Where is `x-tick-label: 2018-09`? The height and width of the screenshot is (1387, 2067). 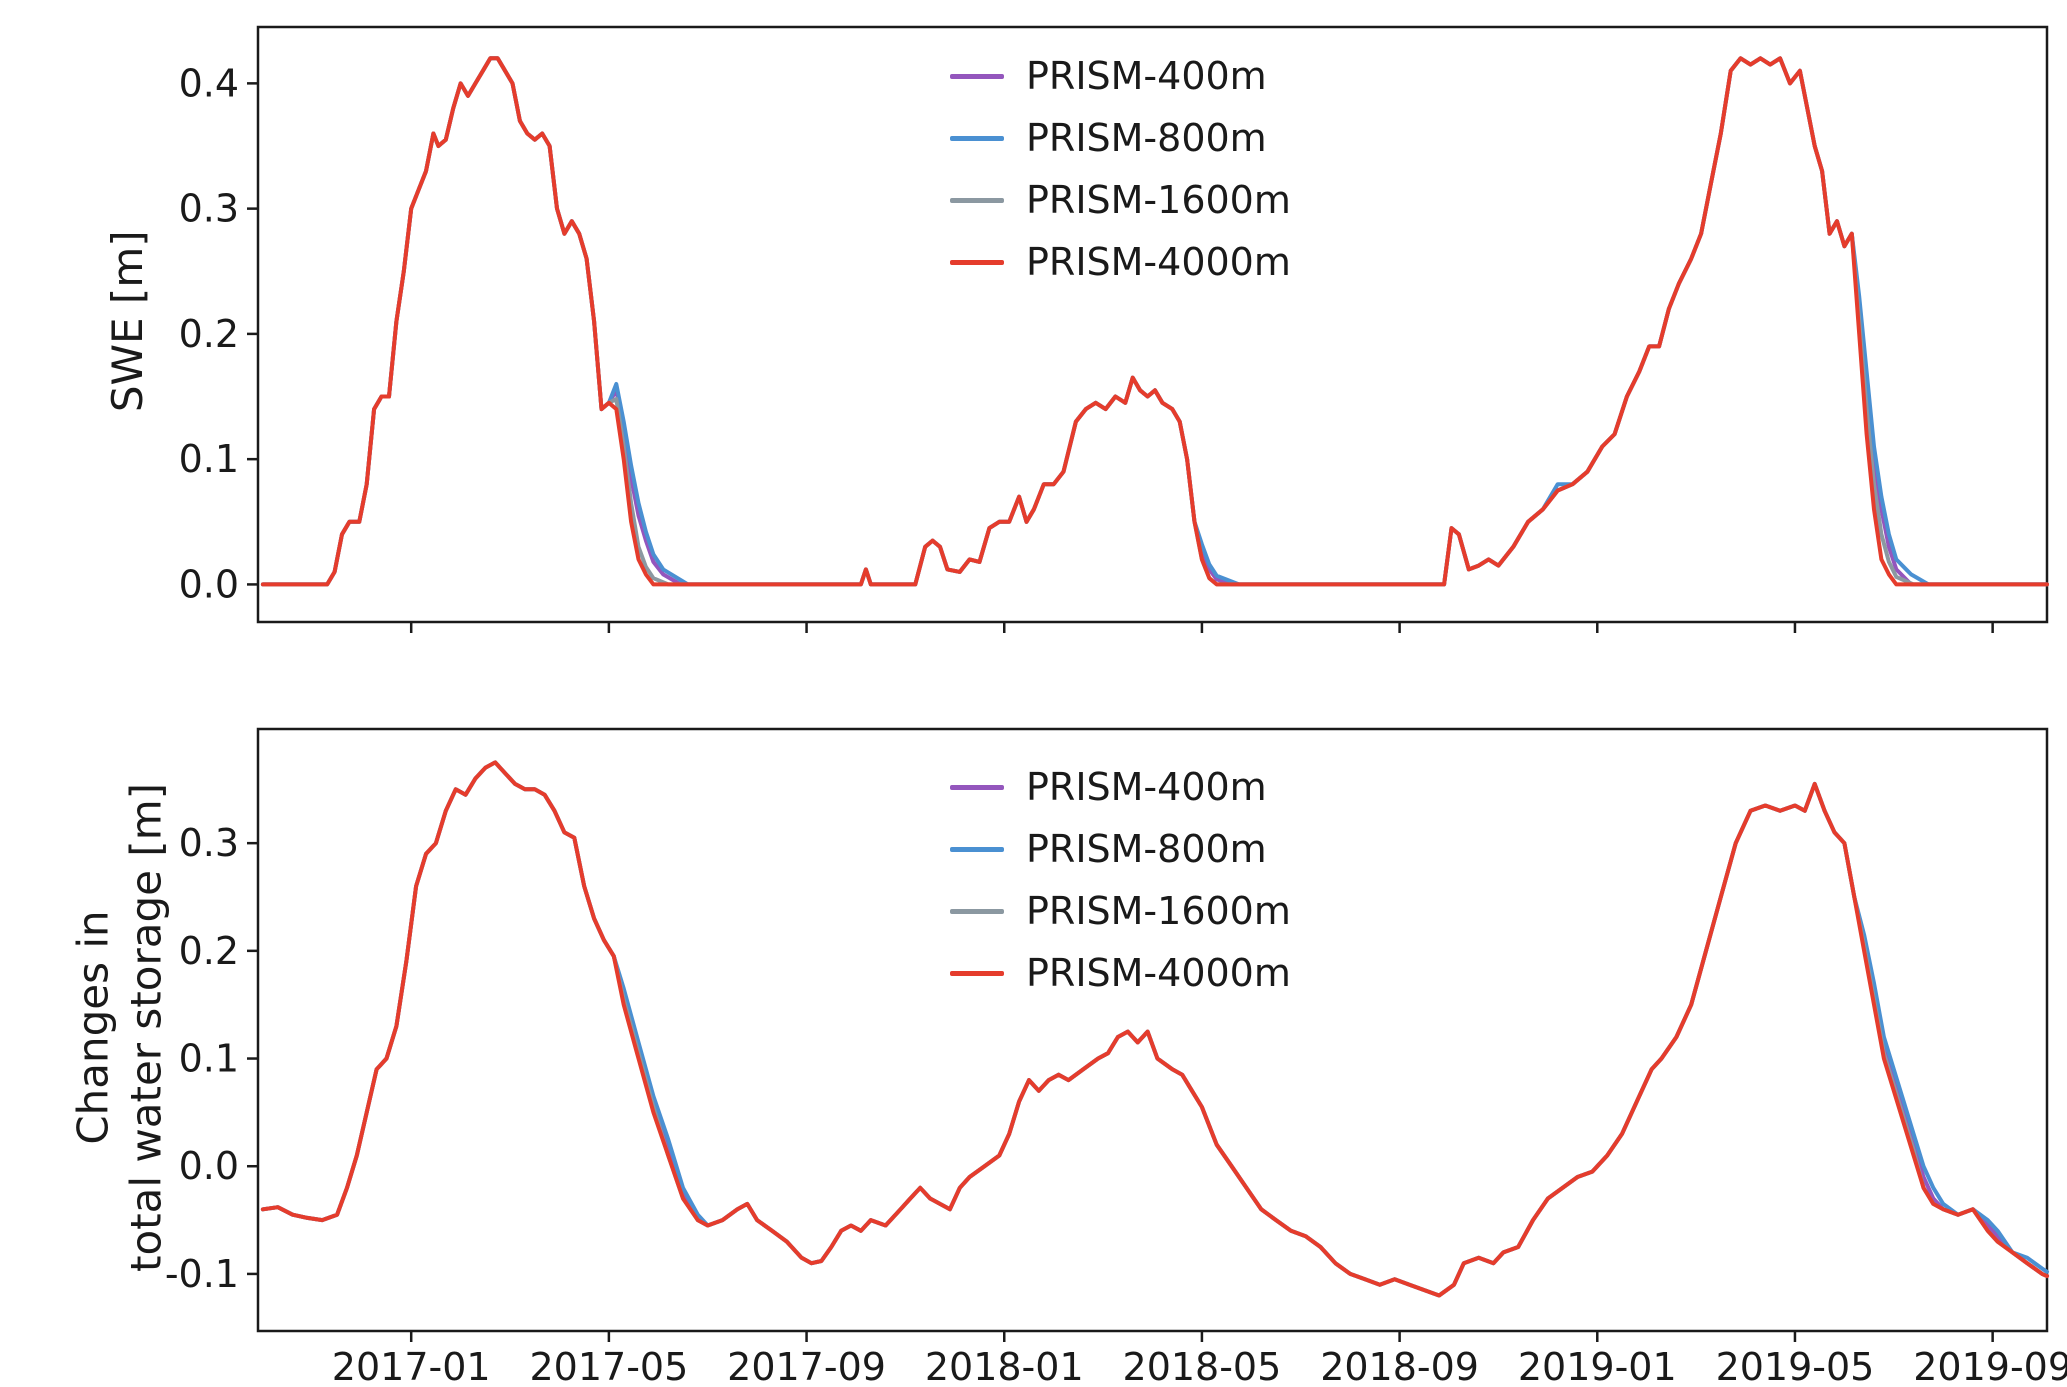
x-tick-label: 2018-09 is located at coordinates (1399, 1366).